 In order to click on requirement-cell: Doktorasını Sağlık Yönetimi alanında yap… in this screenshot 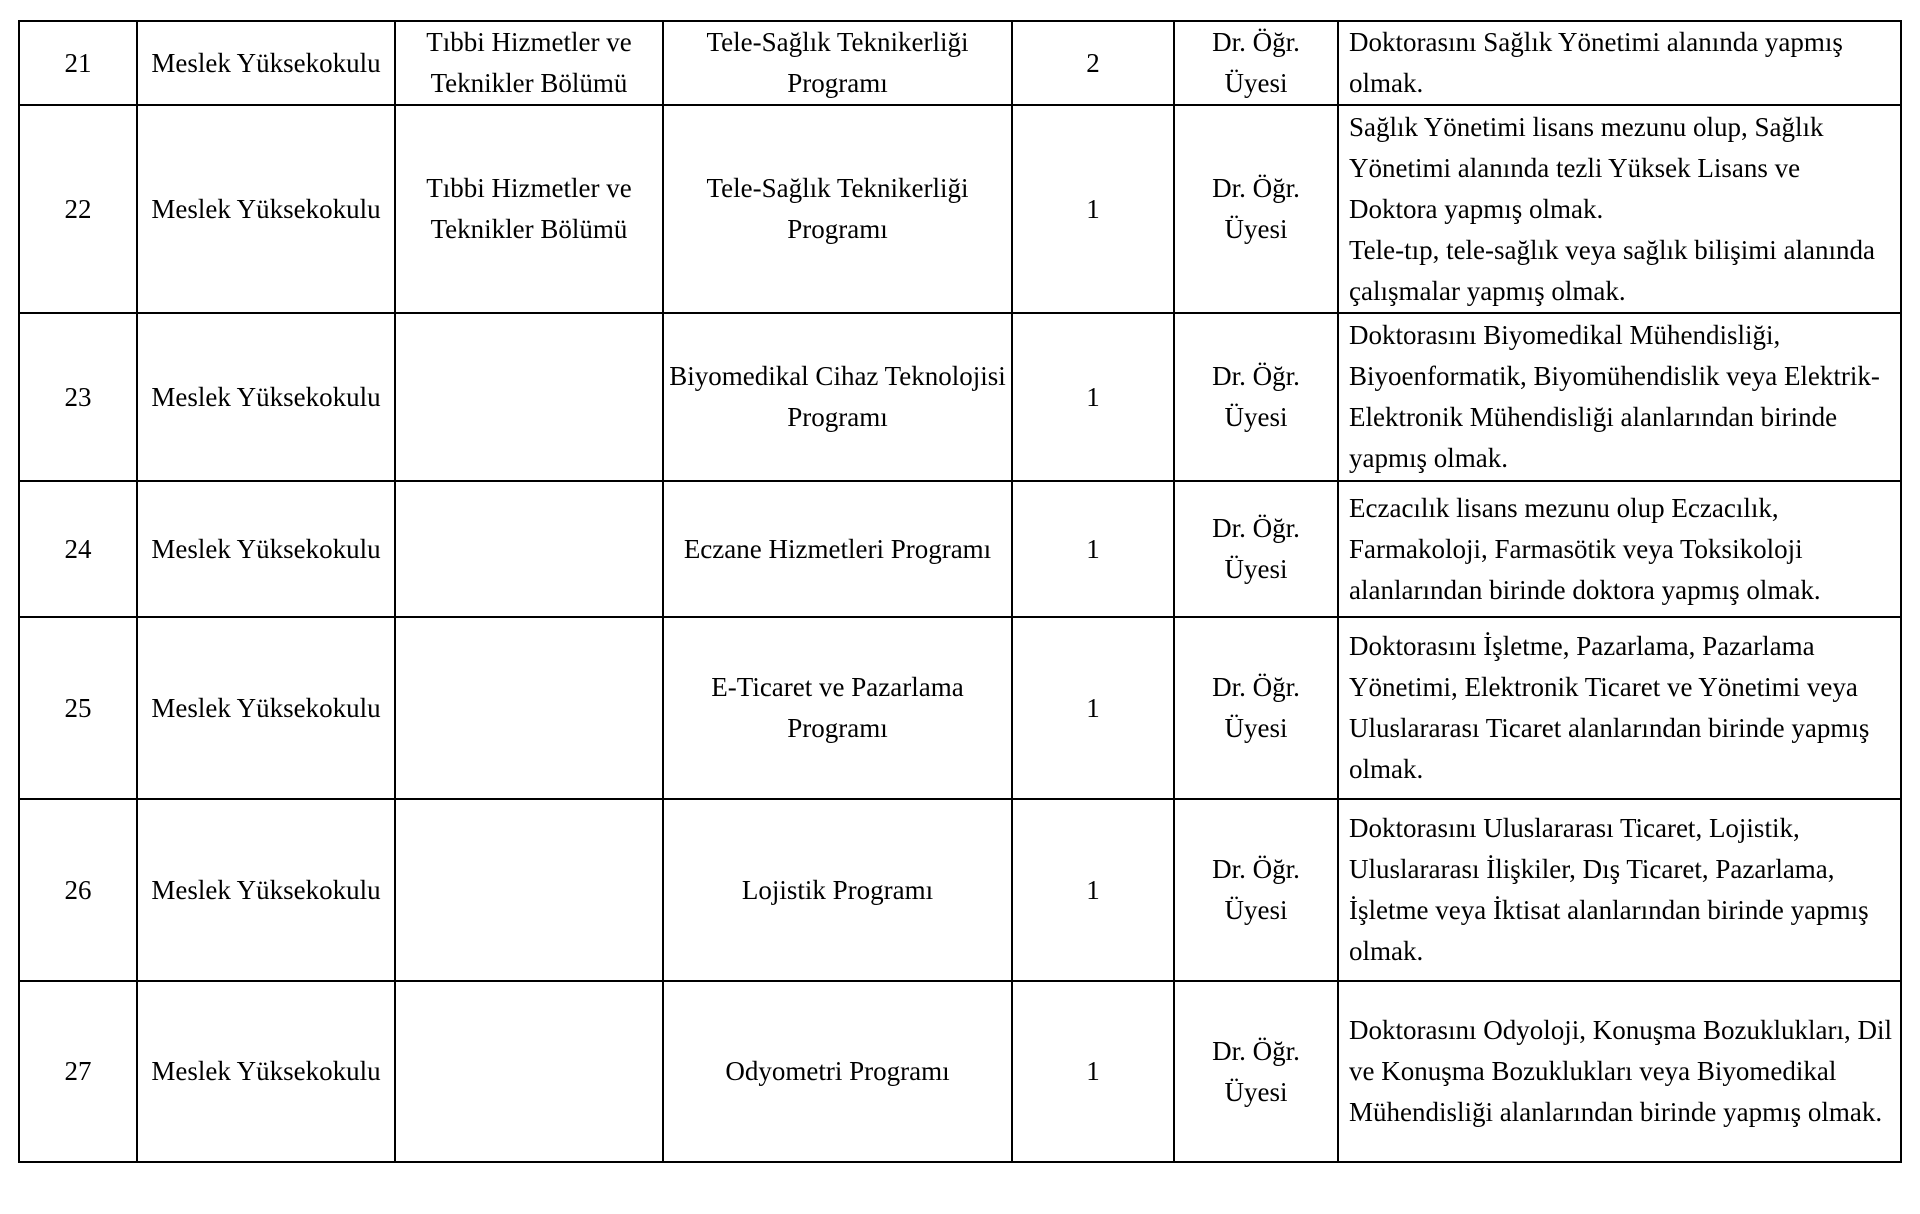, I will do `click(1619, 63)`.